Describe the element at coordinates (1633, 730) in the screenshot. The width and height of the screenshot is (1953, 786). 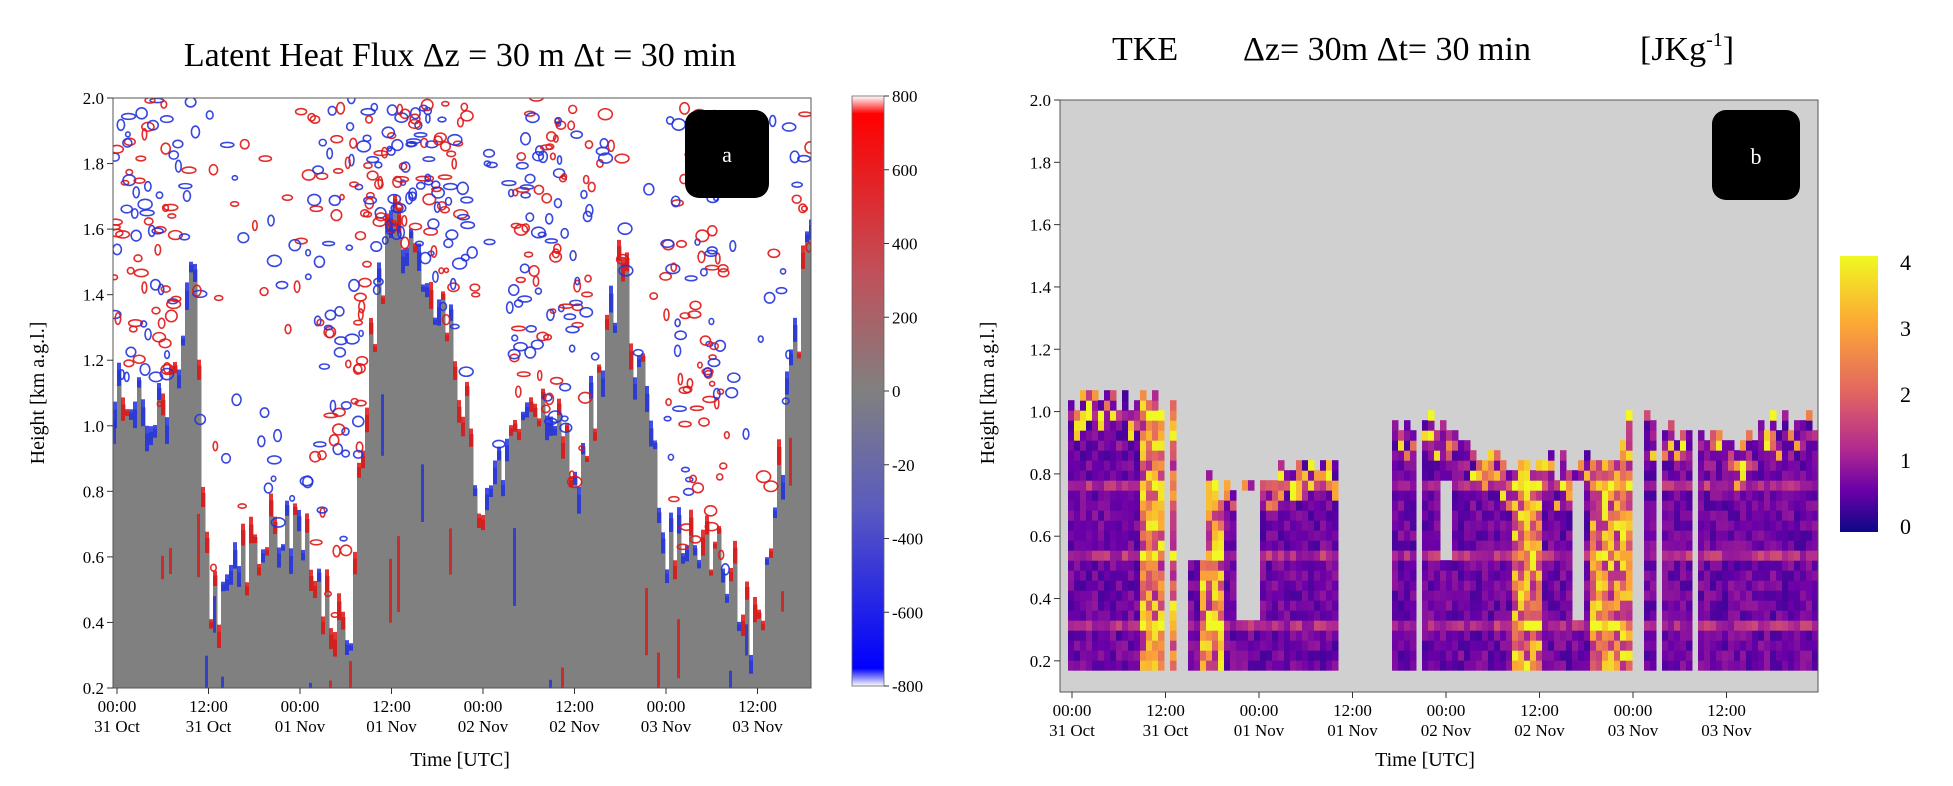
I see `b-xtick-date: 03 Nov` at that location.